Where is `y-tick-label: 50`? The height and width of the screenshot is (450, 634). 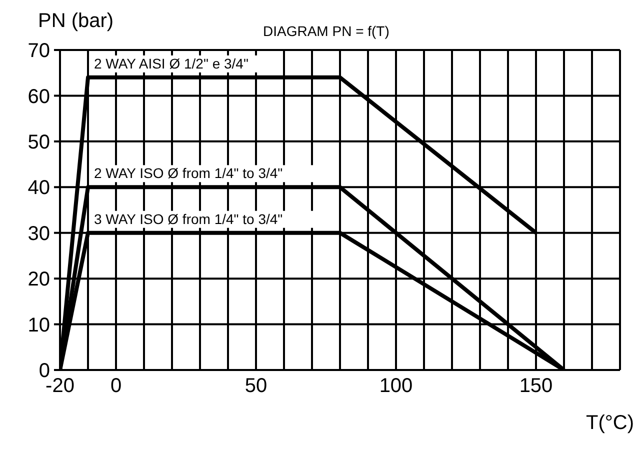
y-tick-label: 50 is located at coordinates (39, 143).